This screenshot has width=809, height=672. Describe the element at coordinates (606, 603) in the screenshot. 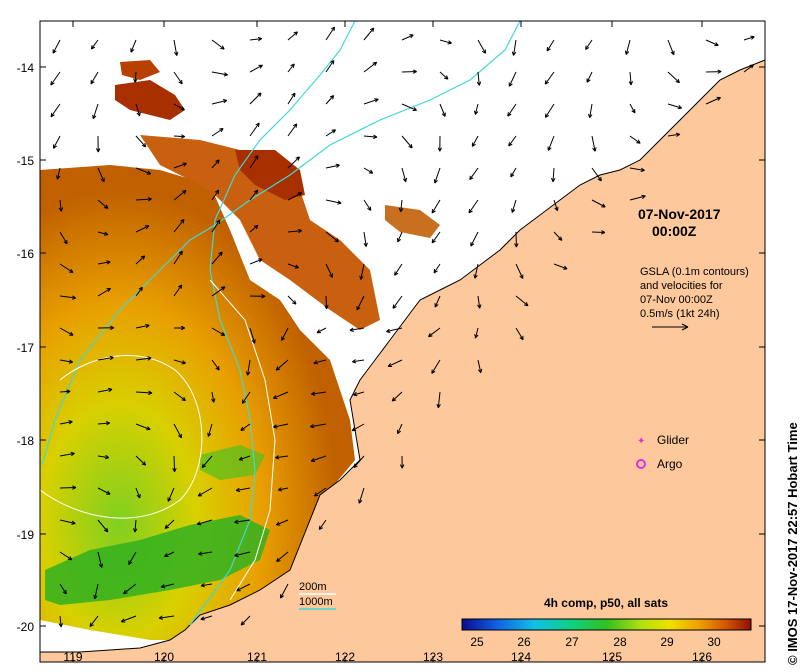

I see `colorbar-title: 4h comp, p50, all sats` at that location.